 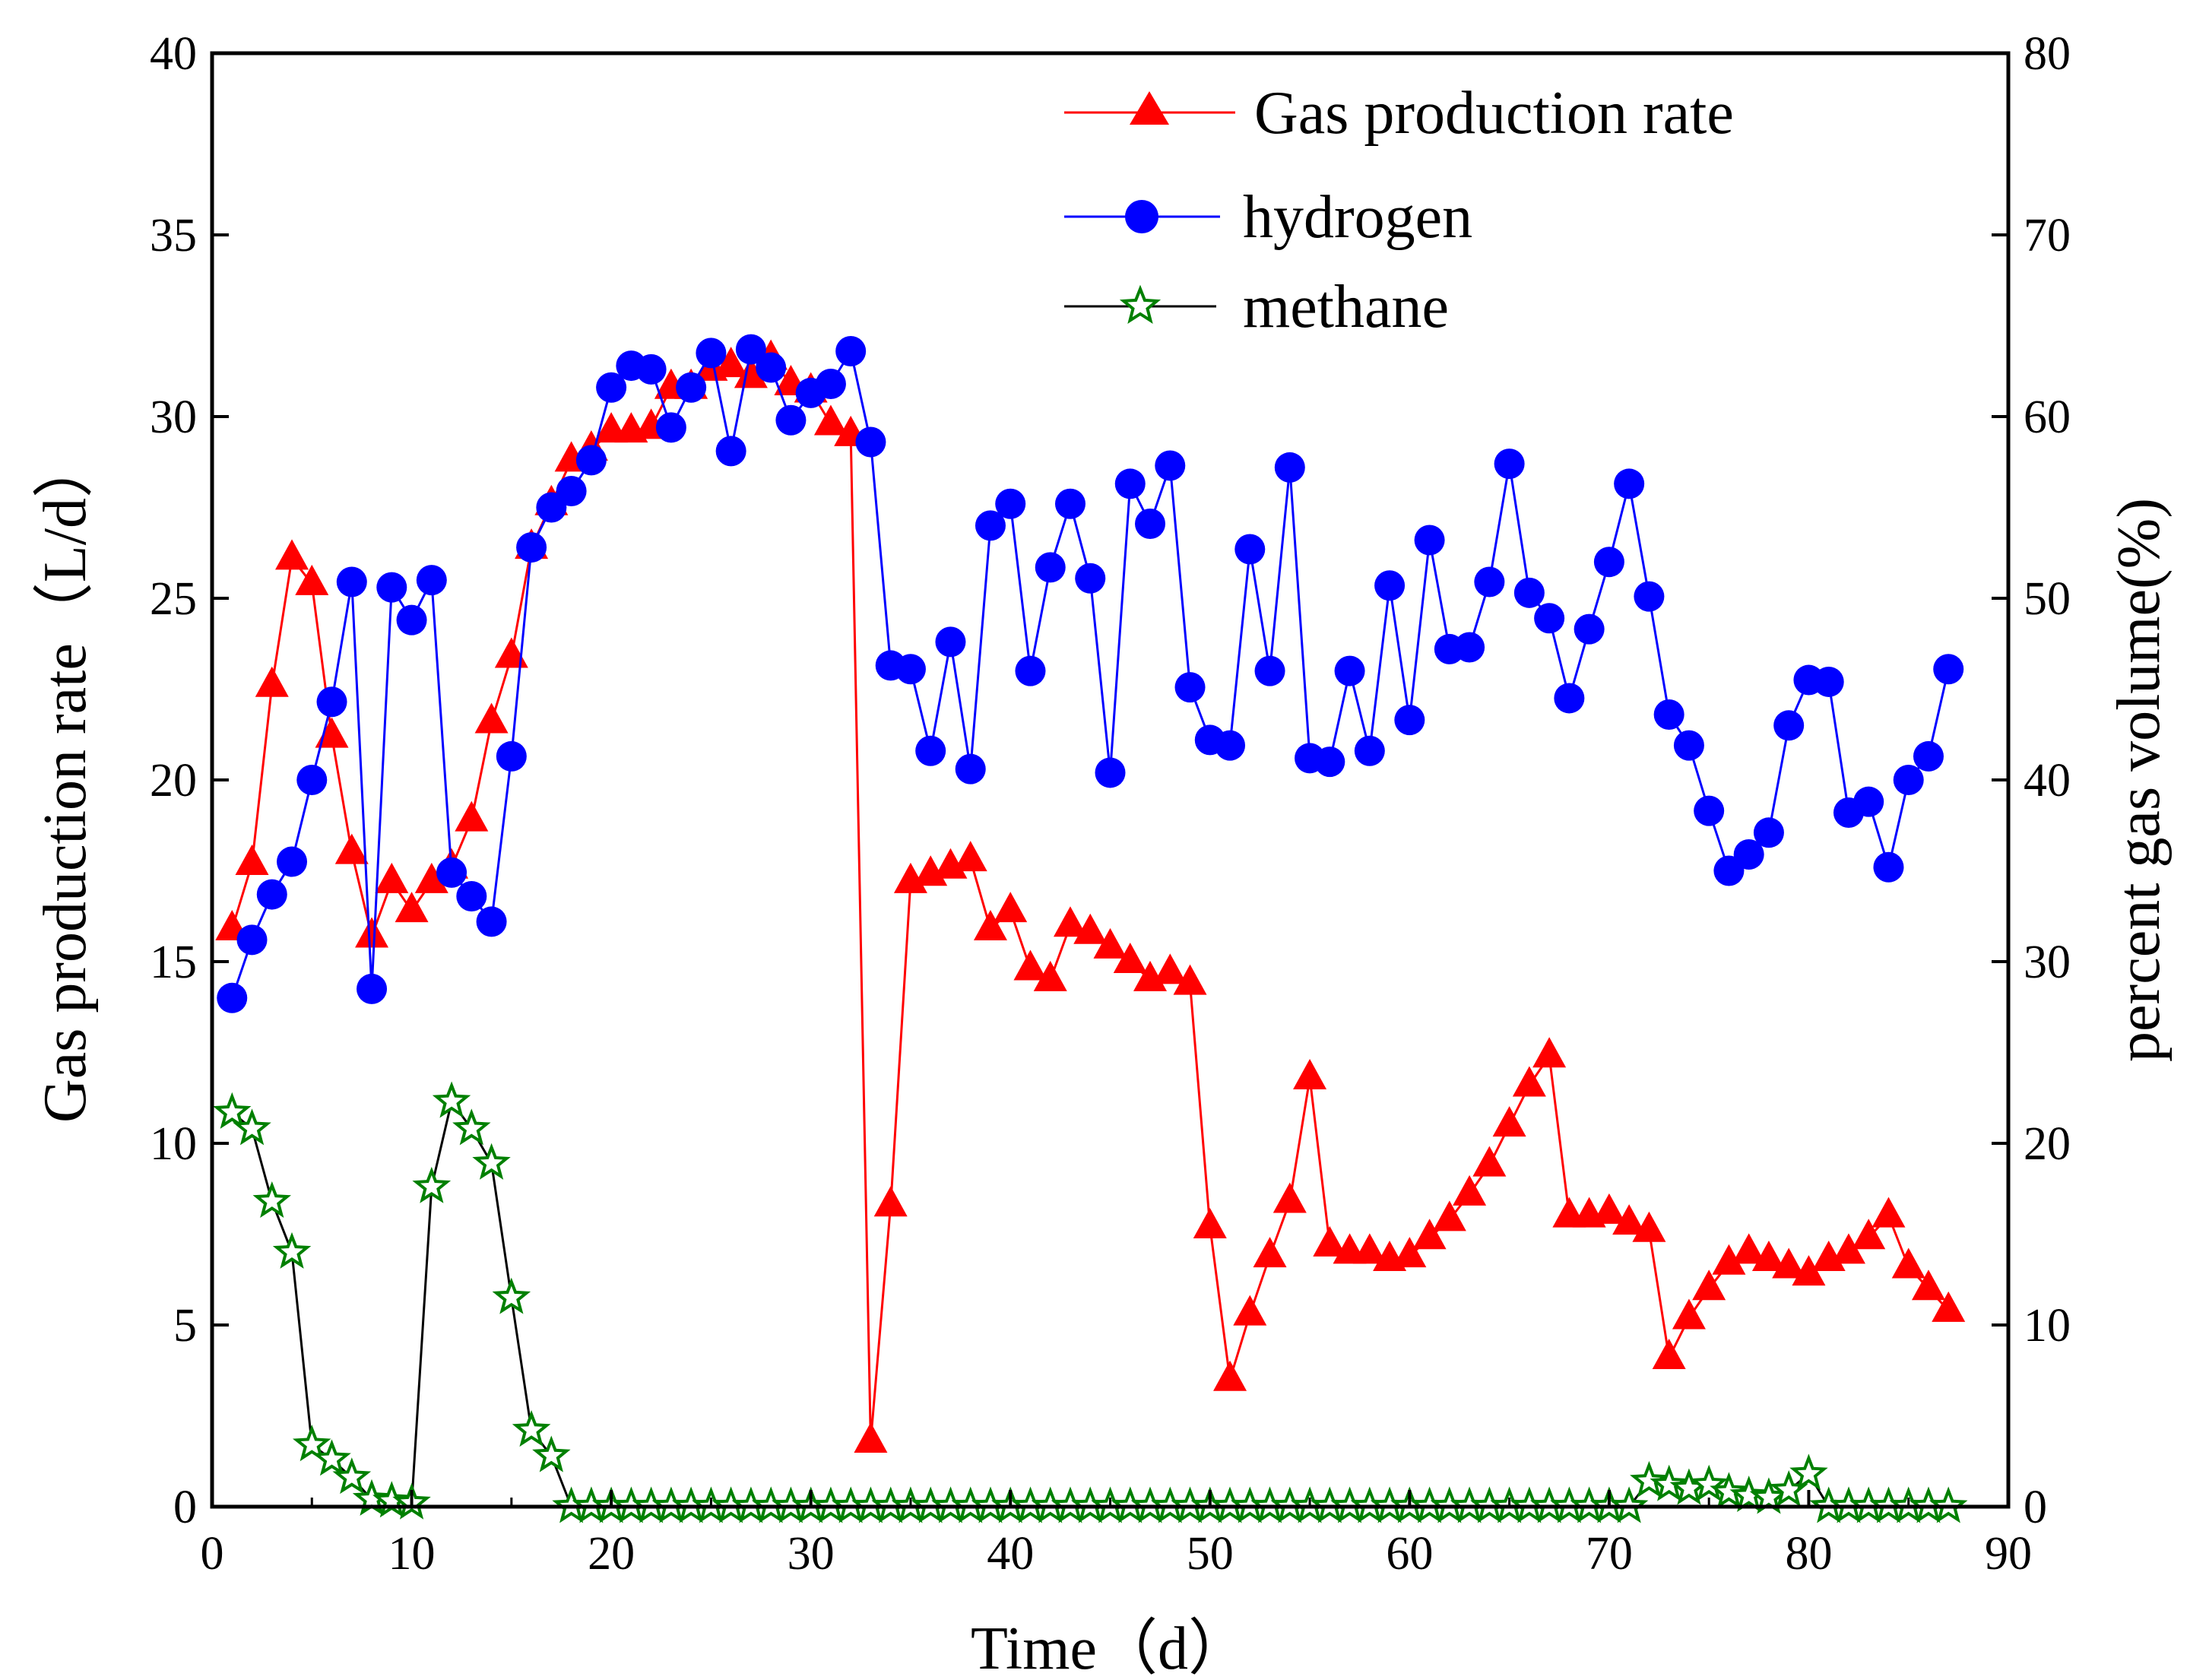 I want to click on y2-tick-label: 30, so click(x=2047, y=962).